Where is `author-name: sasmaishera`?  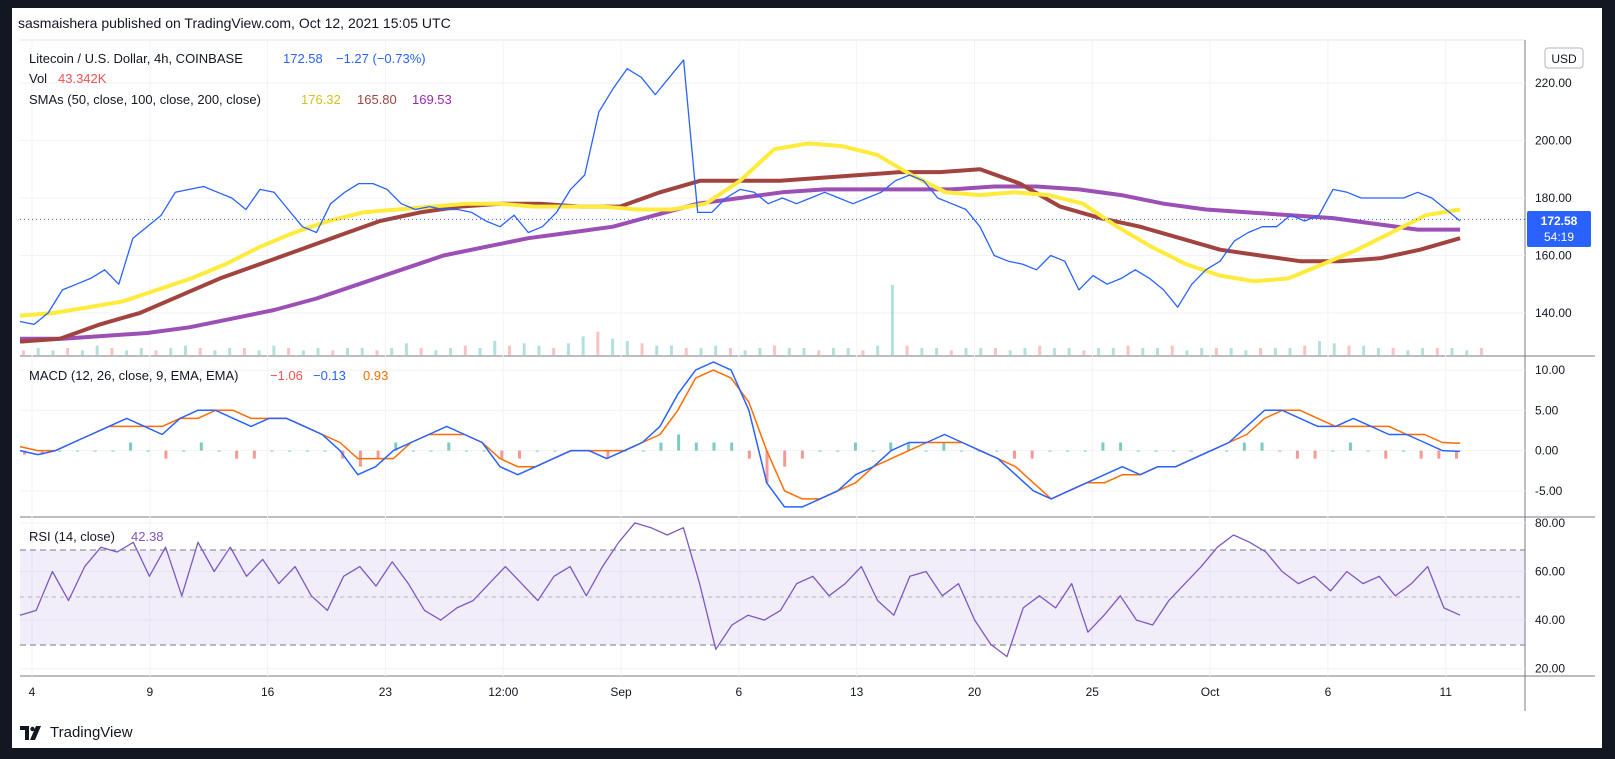
author-name: sasmaishera is located at coordinates (58, 23).